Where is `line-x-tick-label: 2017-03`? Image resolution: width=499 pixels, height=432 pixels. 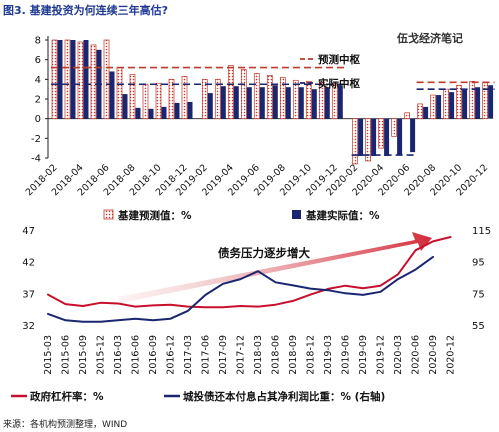
line-x-tick-label: 2017-03 is located at coordinates (188, 355).